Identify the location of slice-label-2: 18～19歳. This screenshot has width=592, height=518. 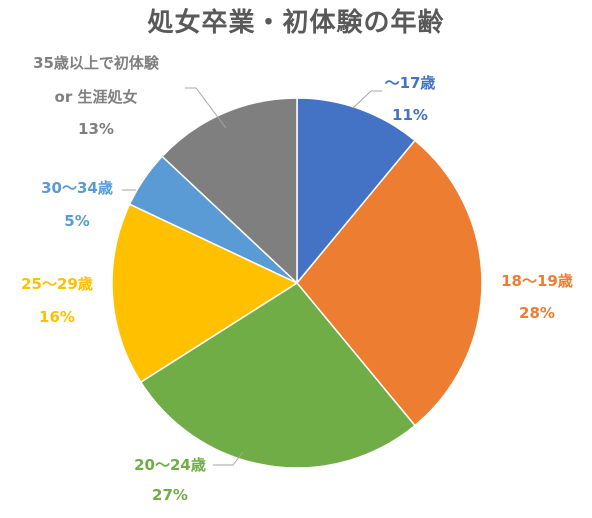
(537, 281).